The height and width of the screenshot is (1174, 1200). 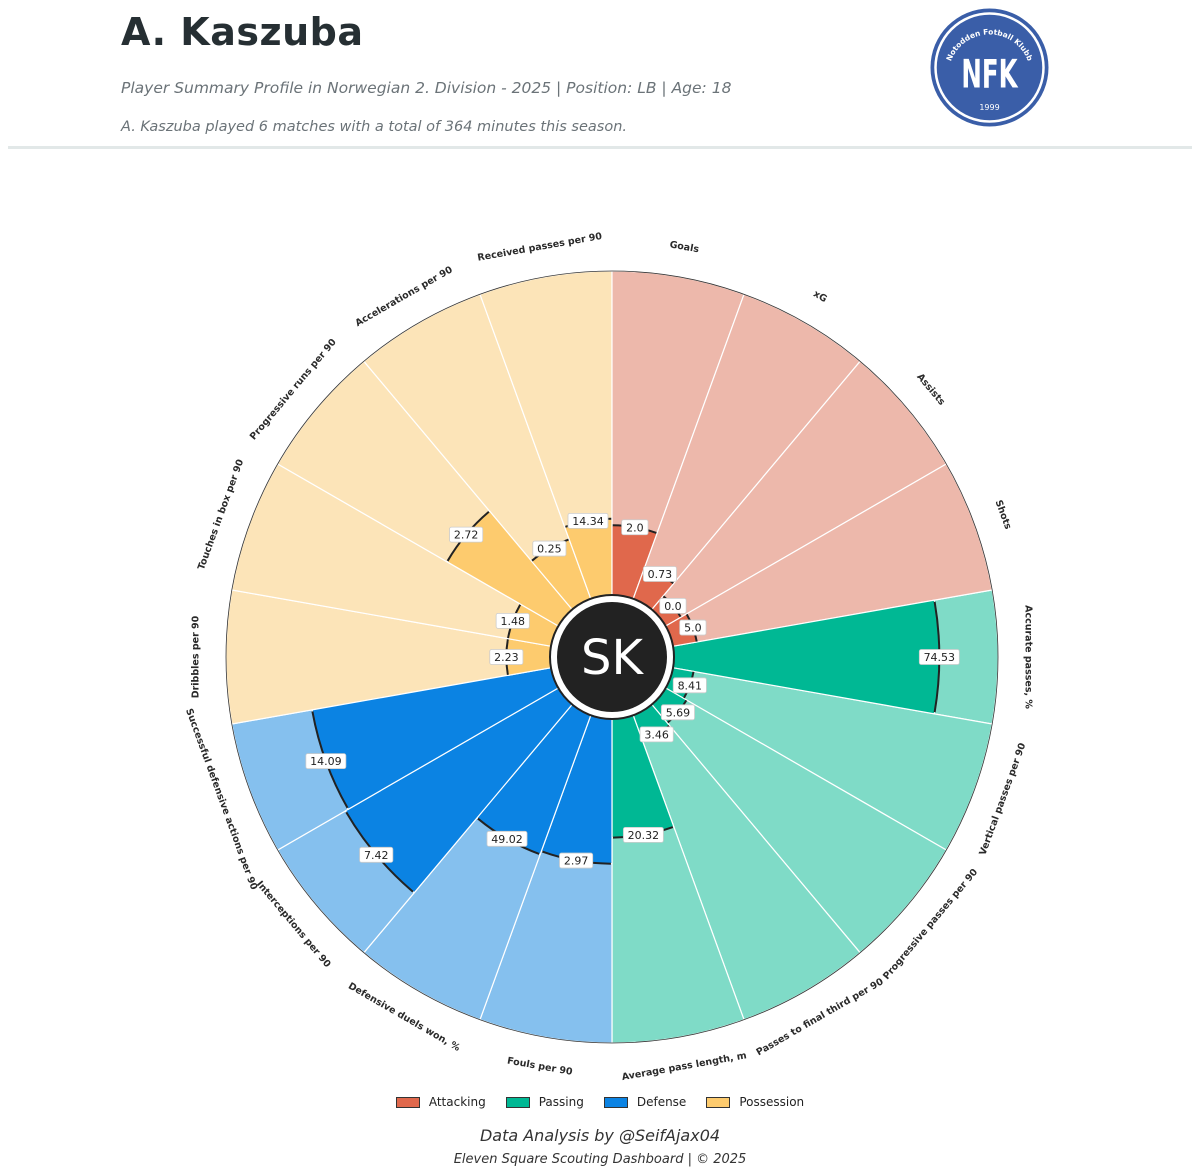 I want to click on svg-text: 7.42, so click(x=376, y=855).